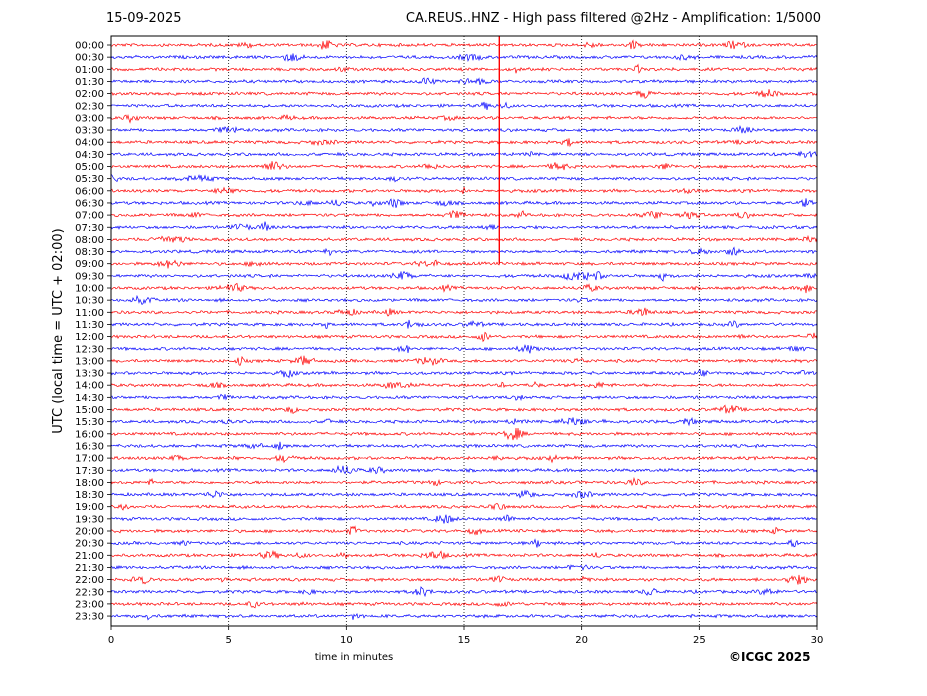  What do you see at coordinates (89, 532) in the screenshot?
I see `y-tick-label: 20:00` at bounding box center [89, 532].